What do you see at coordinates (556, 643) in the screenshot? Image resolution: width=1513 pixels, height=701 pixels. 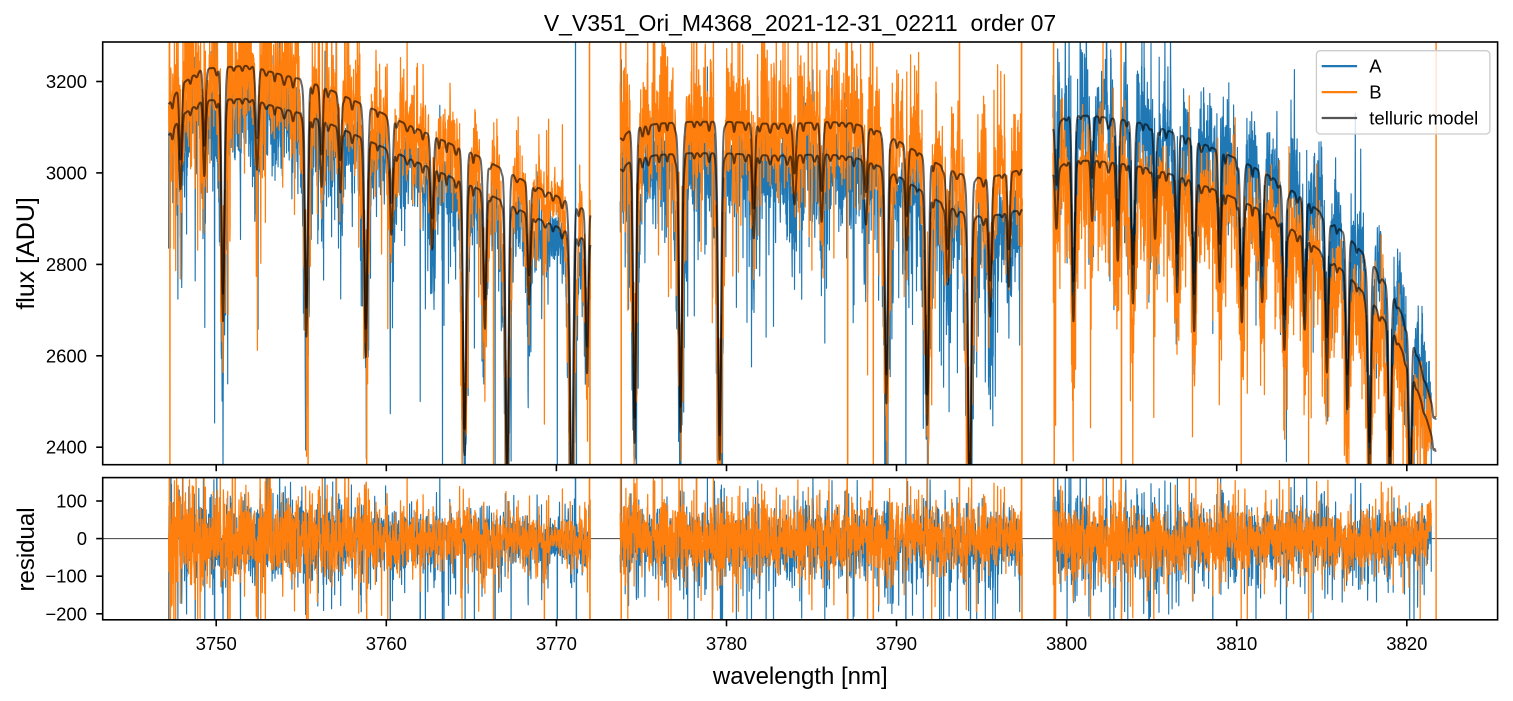 I see `svg-text: 3770` at bounding box center [556, 643].